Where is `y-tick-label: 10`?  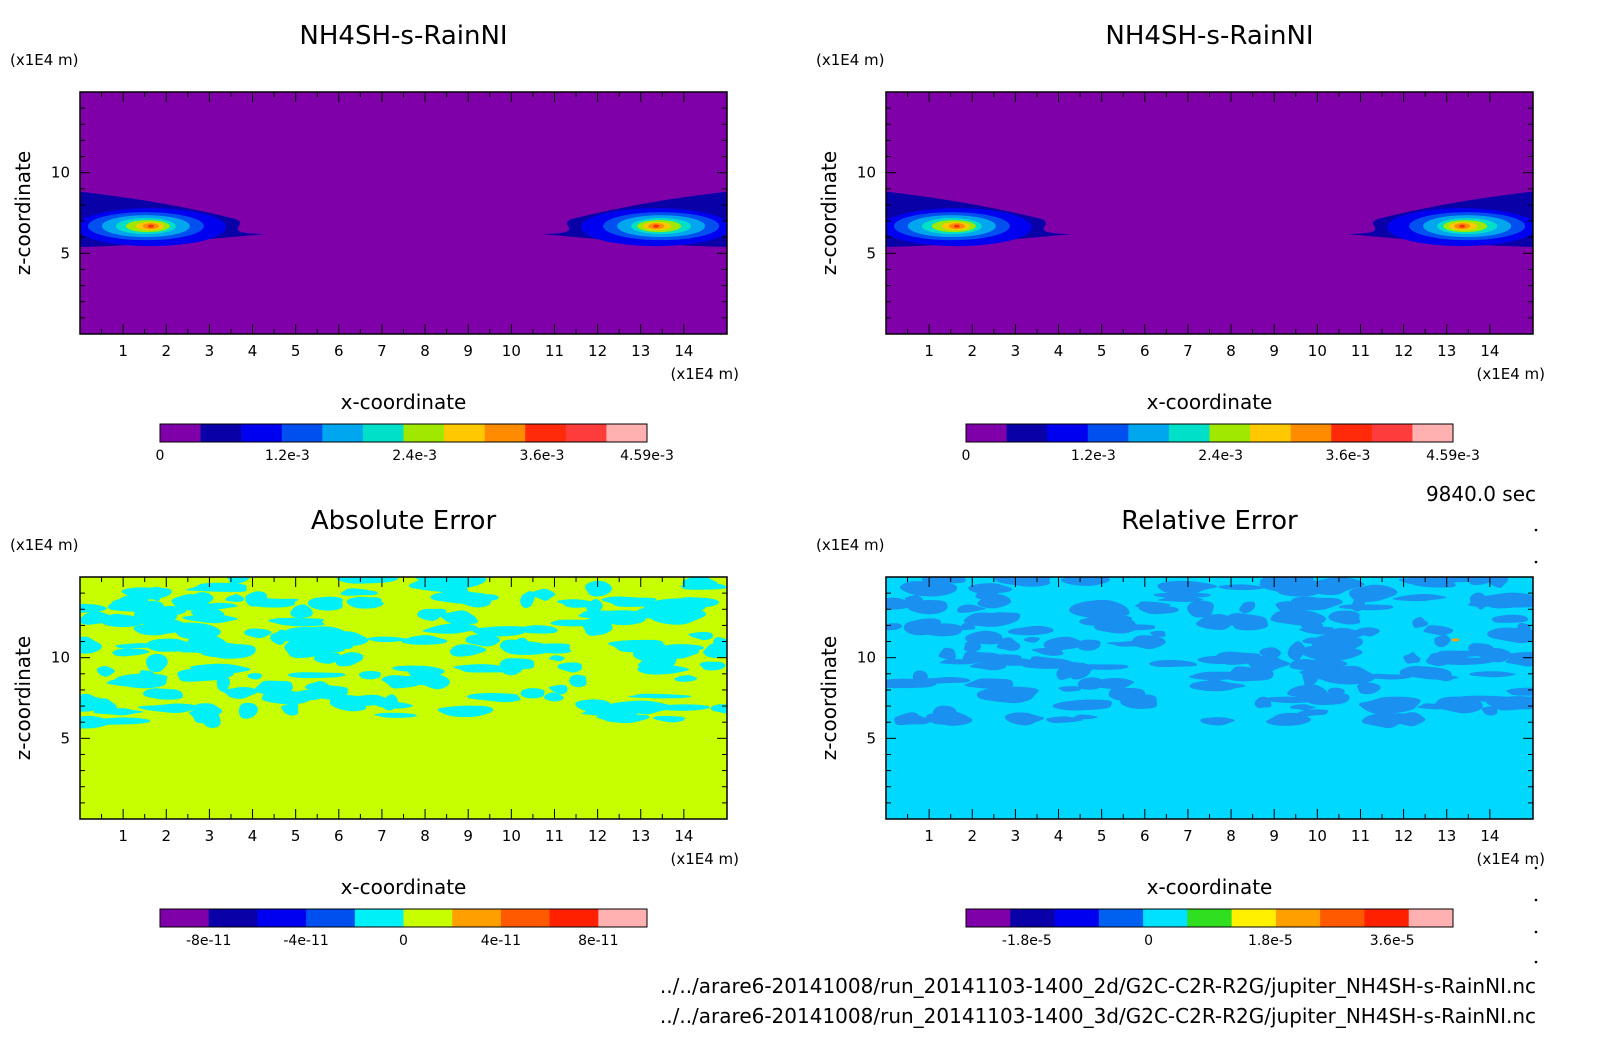
y-tick-label: 10 is located at coordinates (866, 658).